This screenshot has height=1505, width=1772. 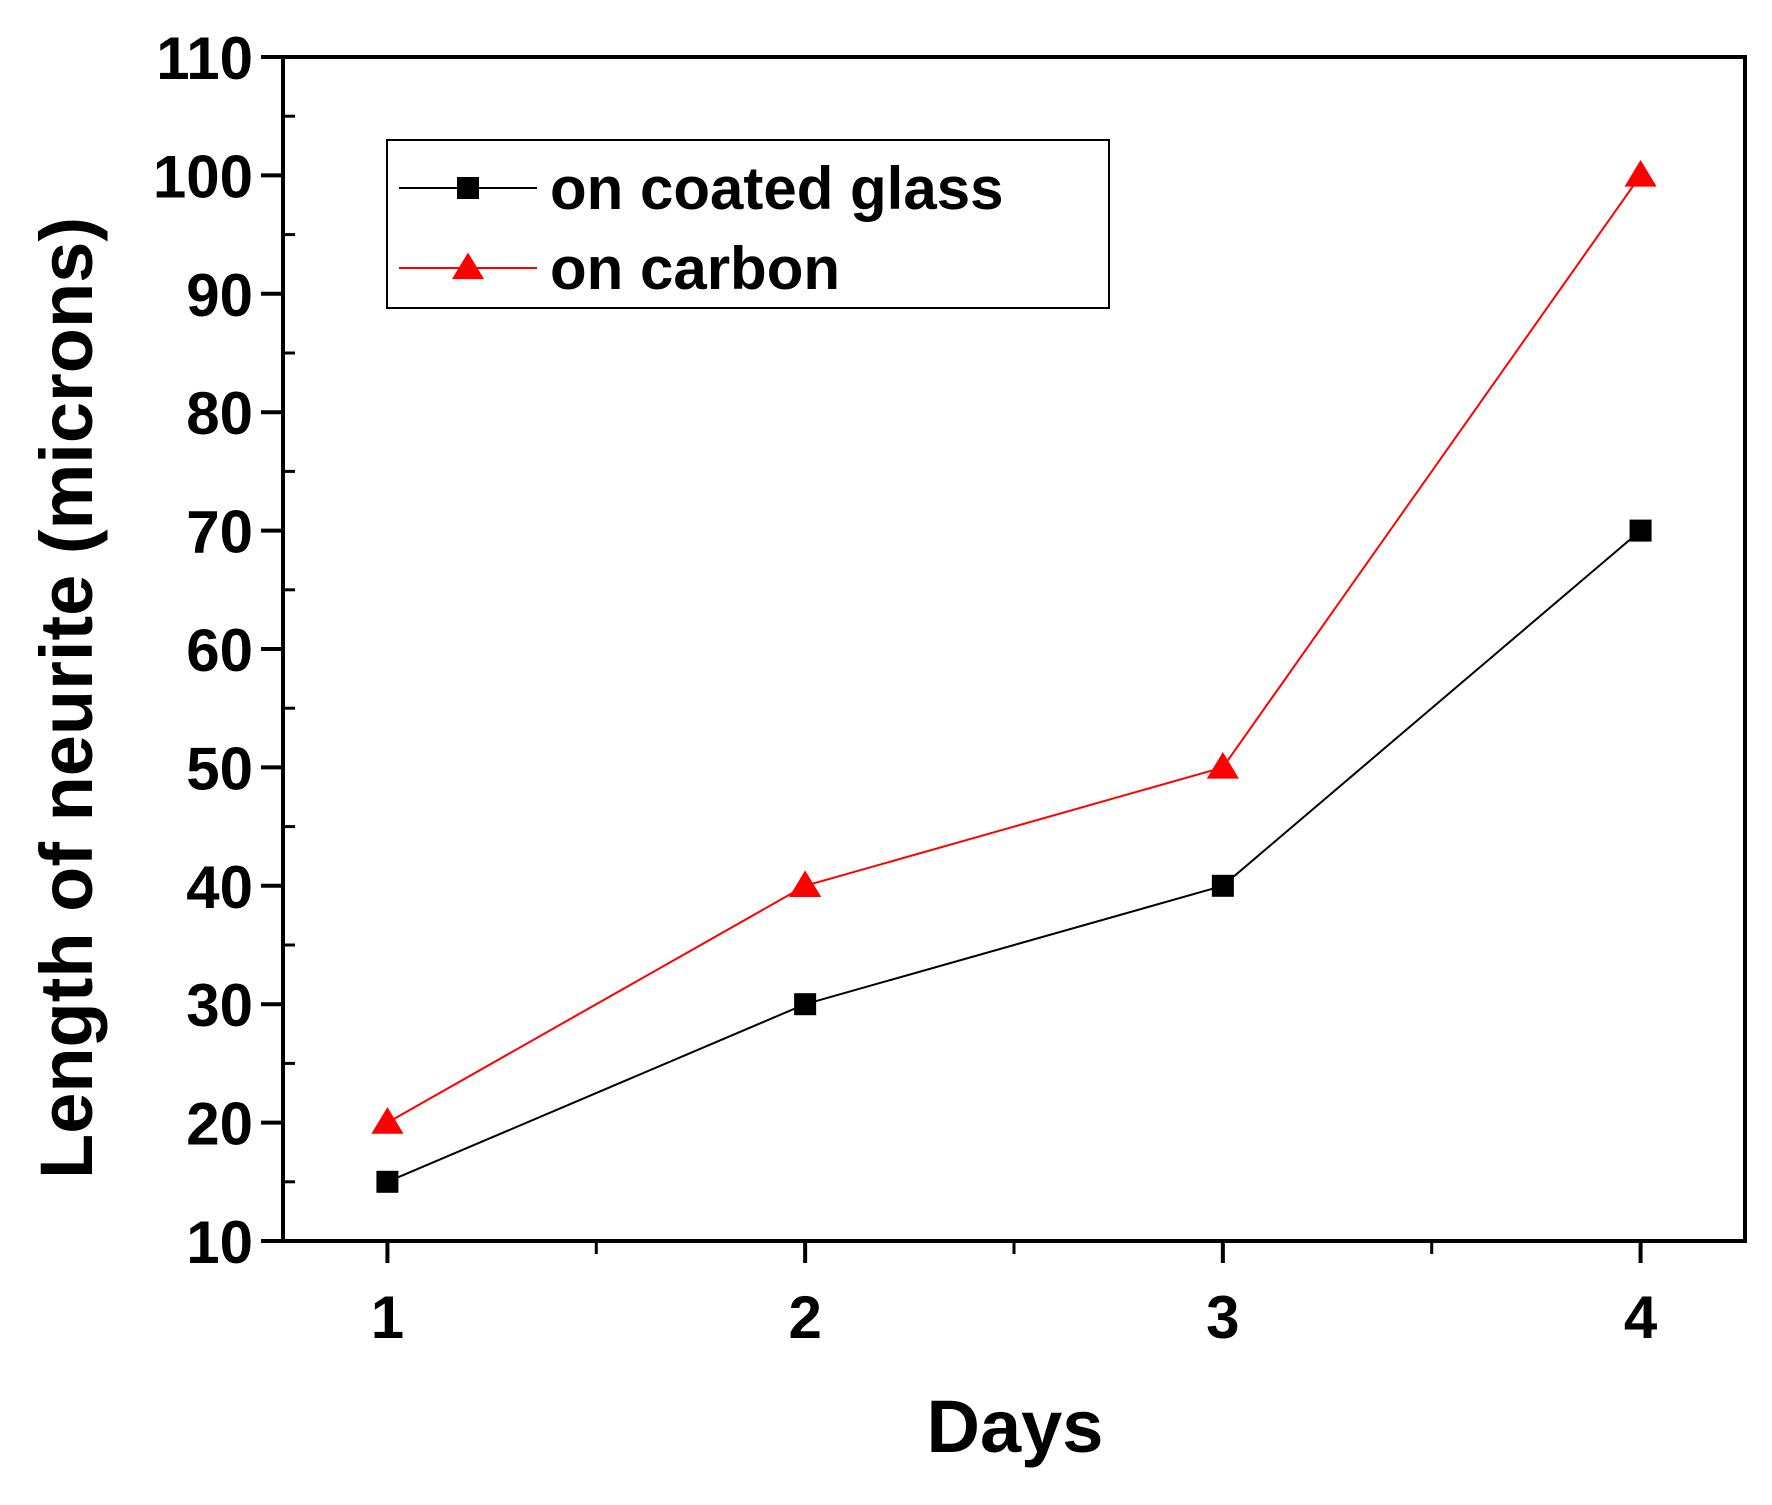 I want to click on legend-label: on carbon, so click(x=695, y=268).